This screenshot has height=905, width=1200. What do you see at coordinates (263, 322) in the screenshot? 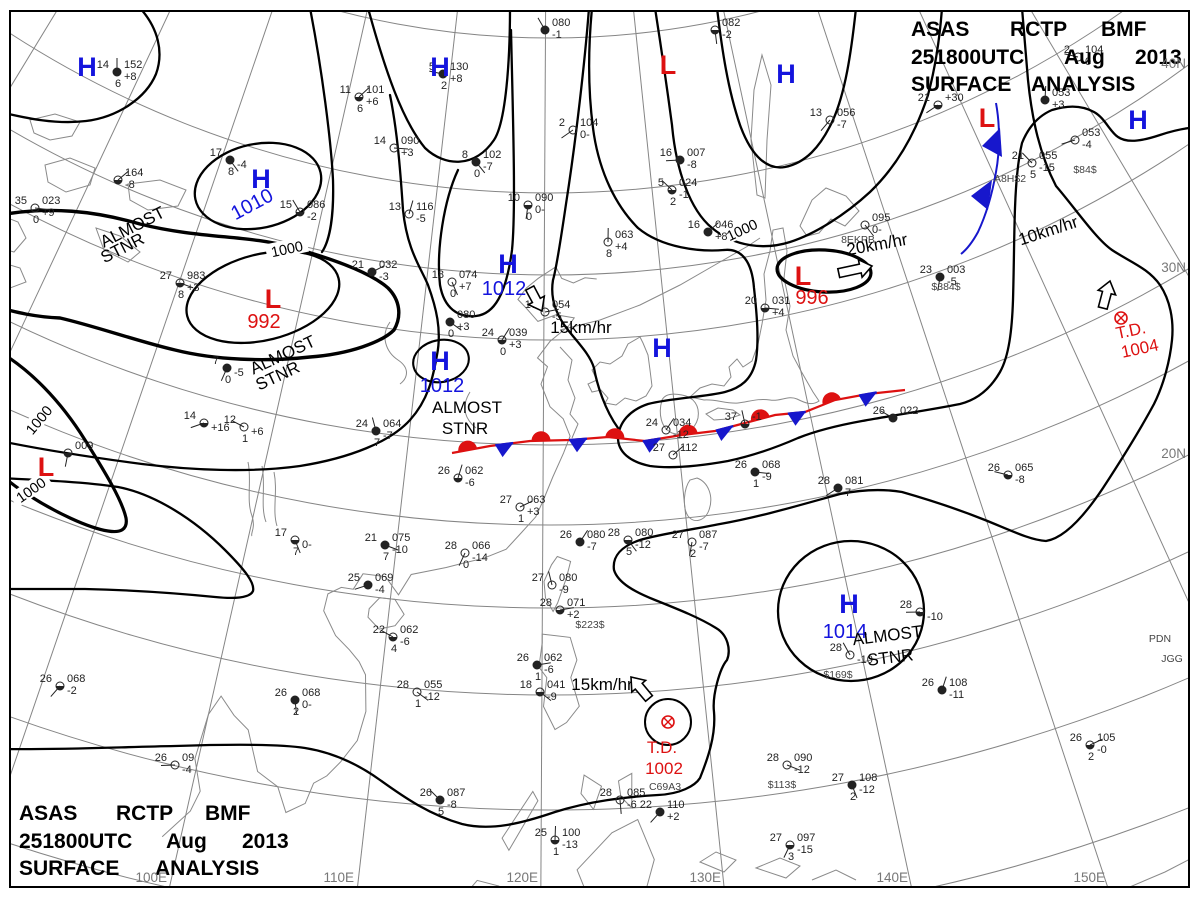
I see `svg-text: 992` at bounding box center [263, 322].